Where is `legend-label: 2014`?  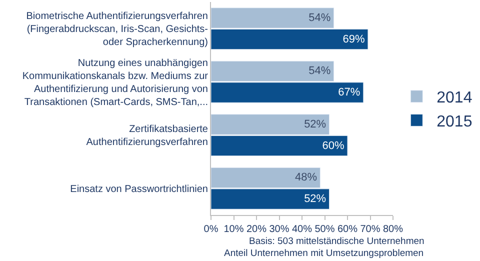
legend-label: 2014 is located at coordinates (454, 98).